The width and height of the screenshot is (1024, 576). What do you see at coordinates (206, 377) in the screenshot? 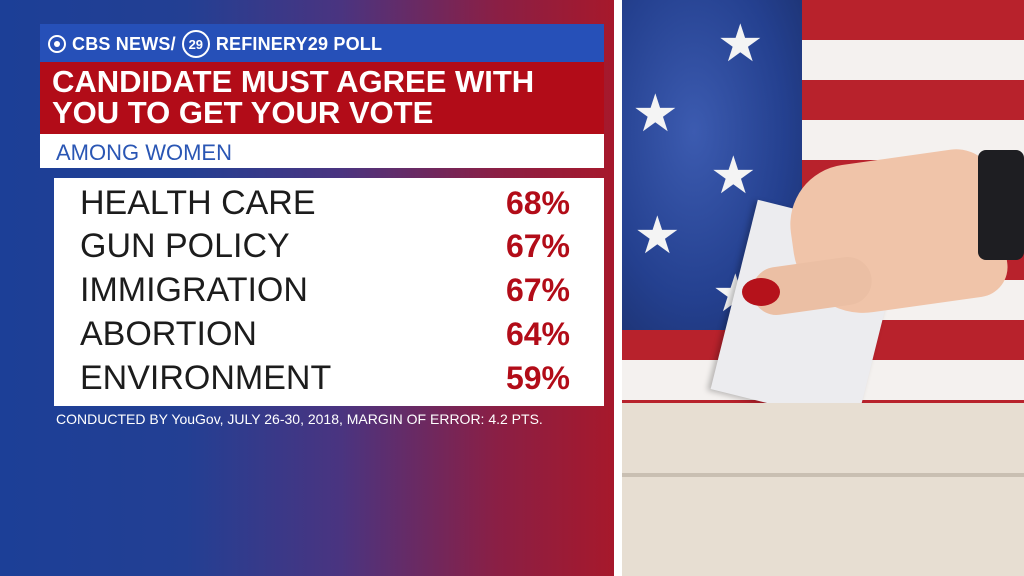
I see `row-label: ENVIRONMENT` at bounding box center [206, 377].